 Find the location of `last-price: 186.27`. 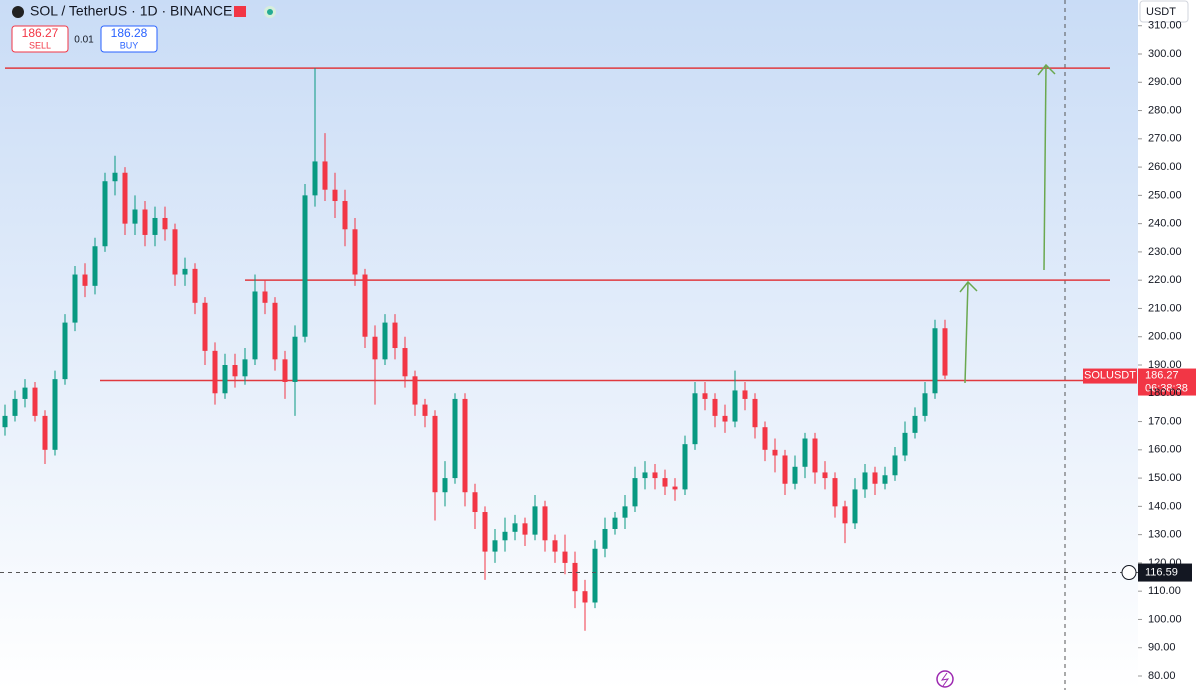

last-price: 186.27 is located at coordinates (1162, 375).